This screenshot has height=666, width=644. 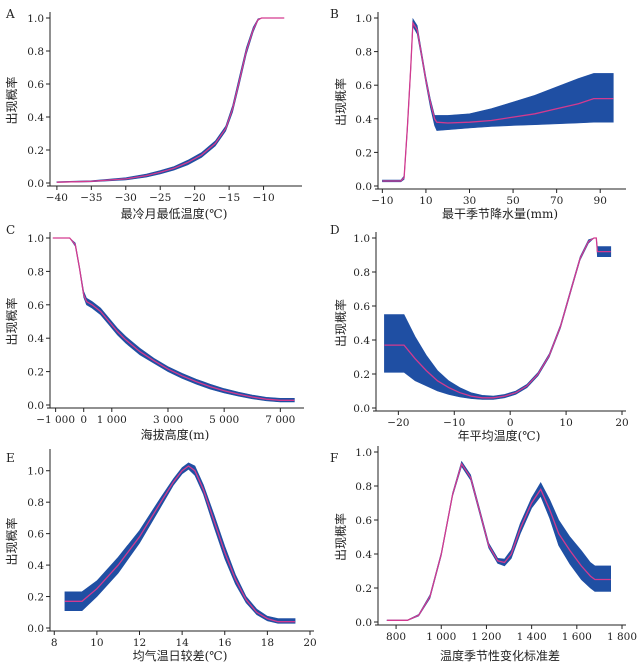 I want to click on panel-c-confidence-band, so click(x=173, y=320).